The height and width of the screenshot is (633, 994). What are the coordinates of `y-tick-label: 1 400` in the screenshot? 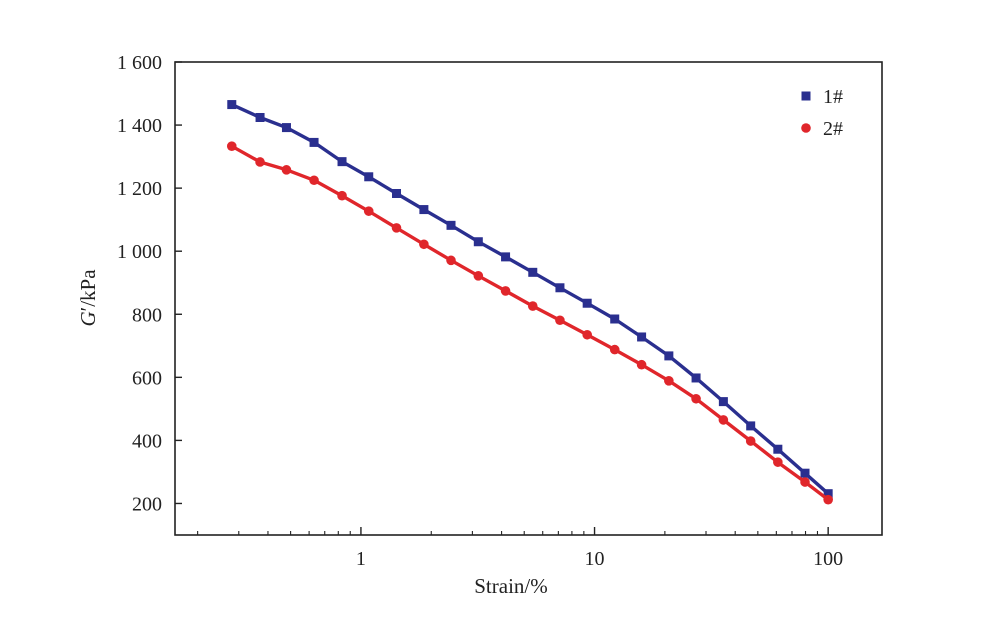 It's located at (139, 126).